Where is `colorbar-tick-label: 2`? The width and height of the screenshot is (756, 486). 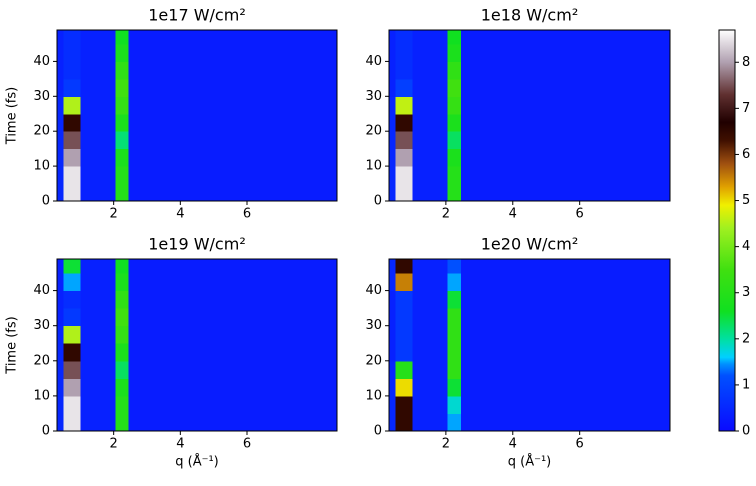 colorbar-tick-label: 2 is located at coordinates (746, 338).